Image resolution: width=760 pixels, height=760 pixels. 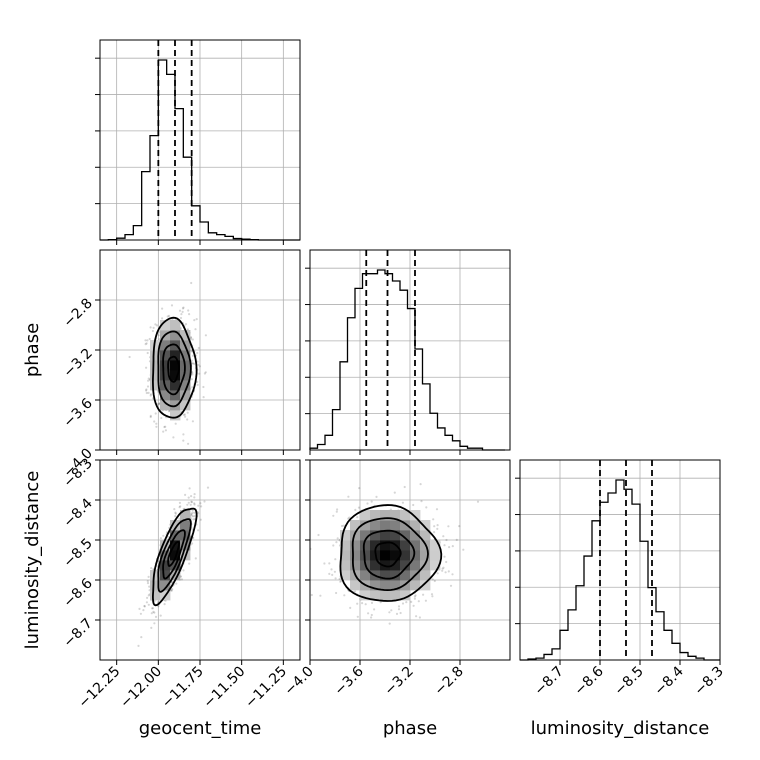 What do you see at coordinates (141, 688) in the screenshot?
I see `x-tick-label: −12.00` at bounding box center [141, 688].